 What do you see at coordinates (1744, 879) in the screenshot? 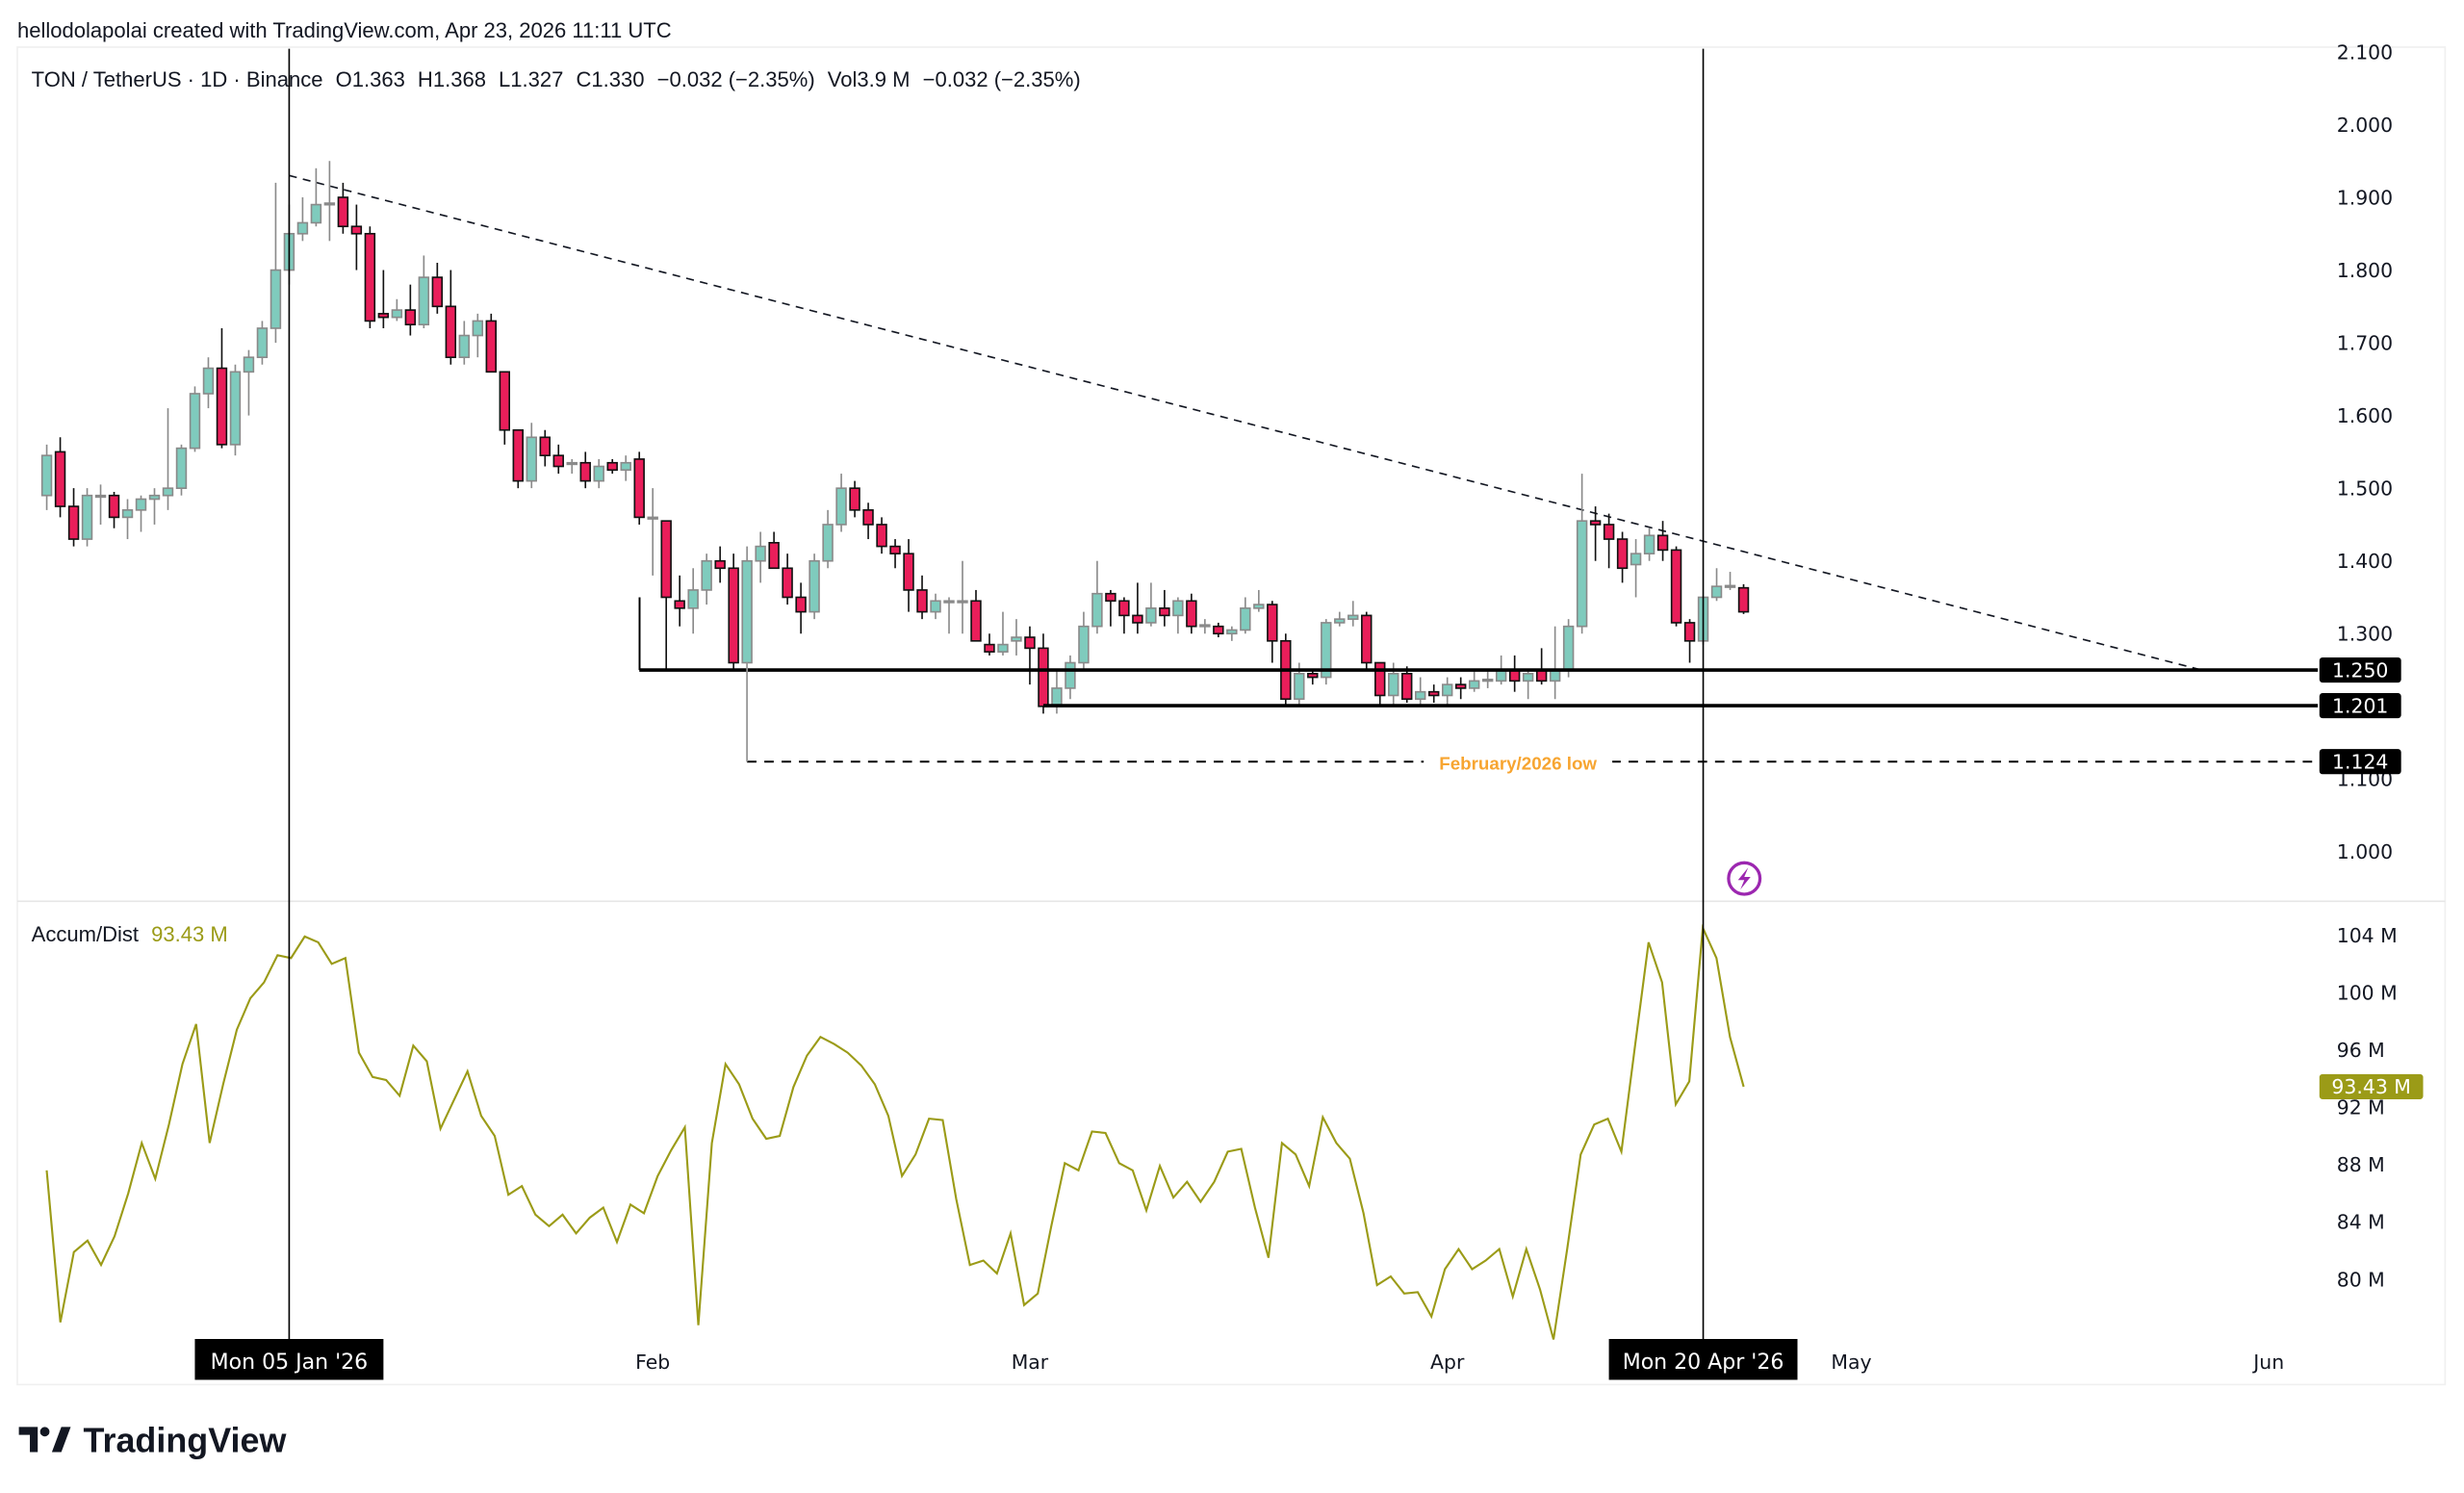
I see `alert-lightning-icon` at bounding box center [1744, 879].